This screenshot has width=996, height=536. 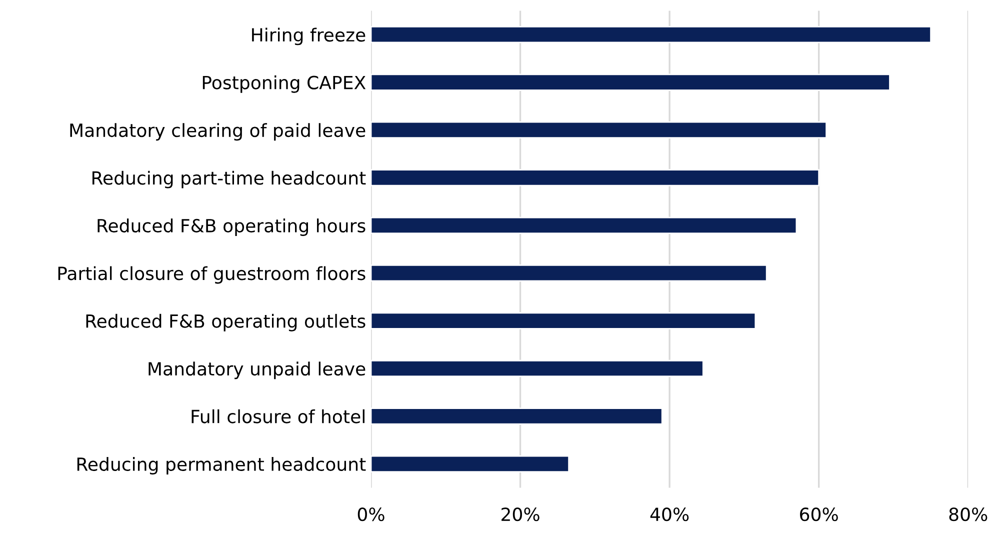 What do you see at coordinates (284, 84) in the screenshot?
I see `y-tick-label: Postponing CAPEX` at bounding box center [284, 84].